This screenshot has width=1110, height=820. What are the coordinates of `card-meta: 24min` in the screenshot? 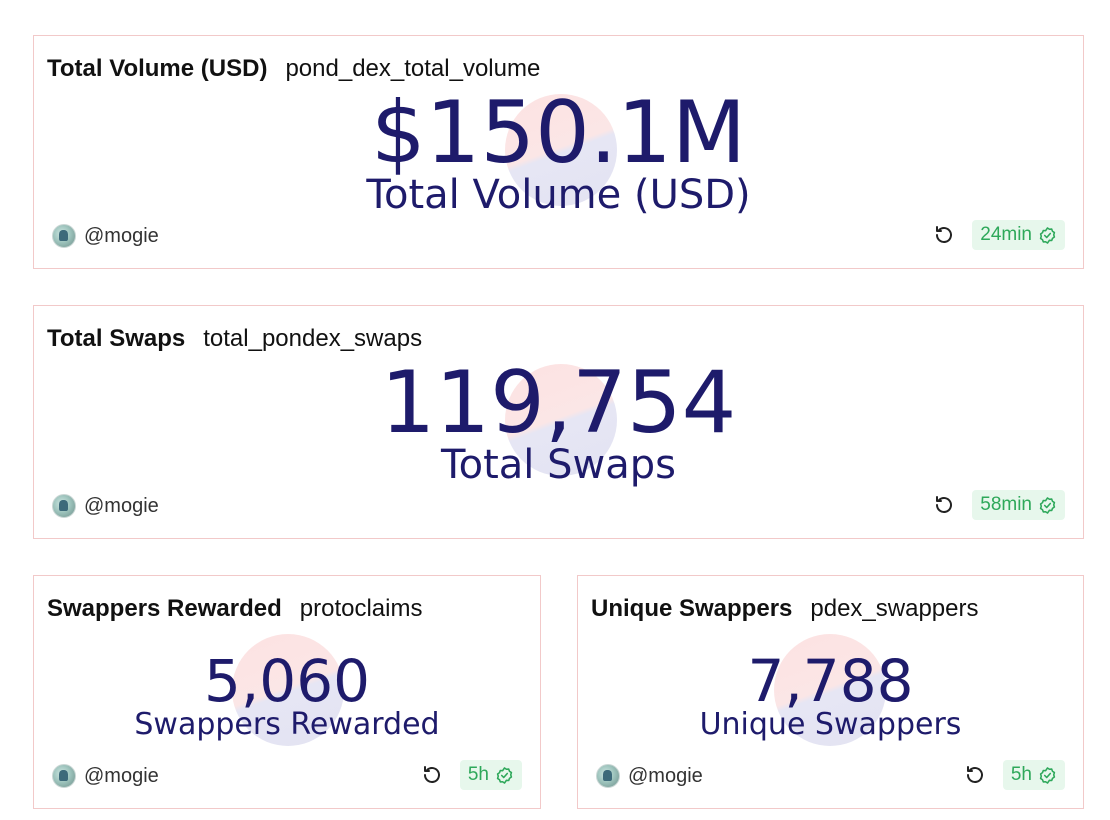 It's located at (998, 235).